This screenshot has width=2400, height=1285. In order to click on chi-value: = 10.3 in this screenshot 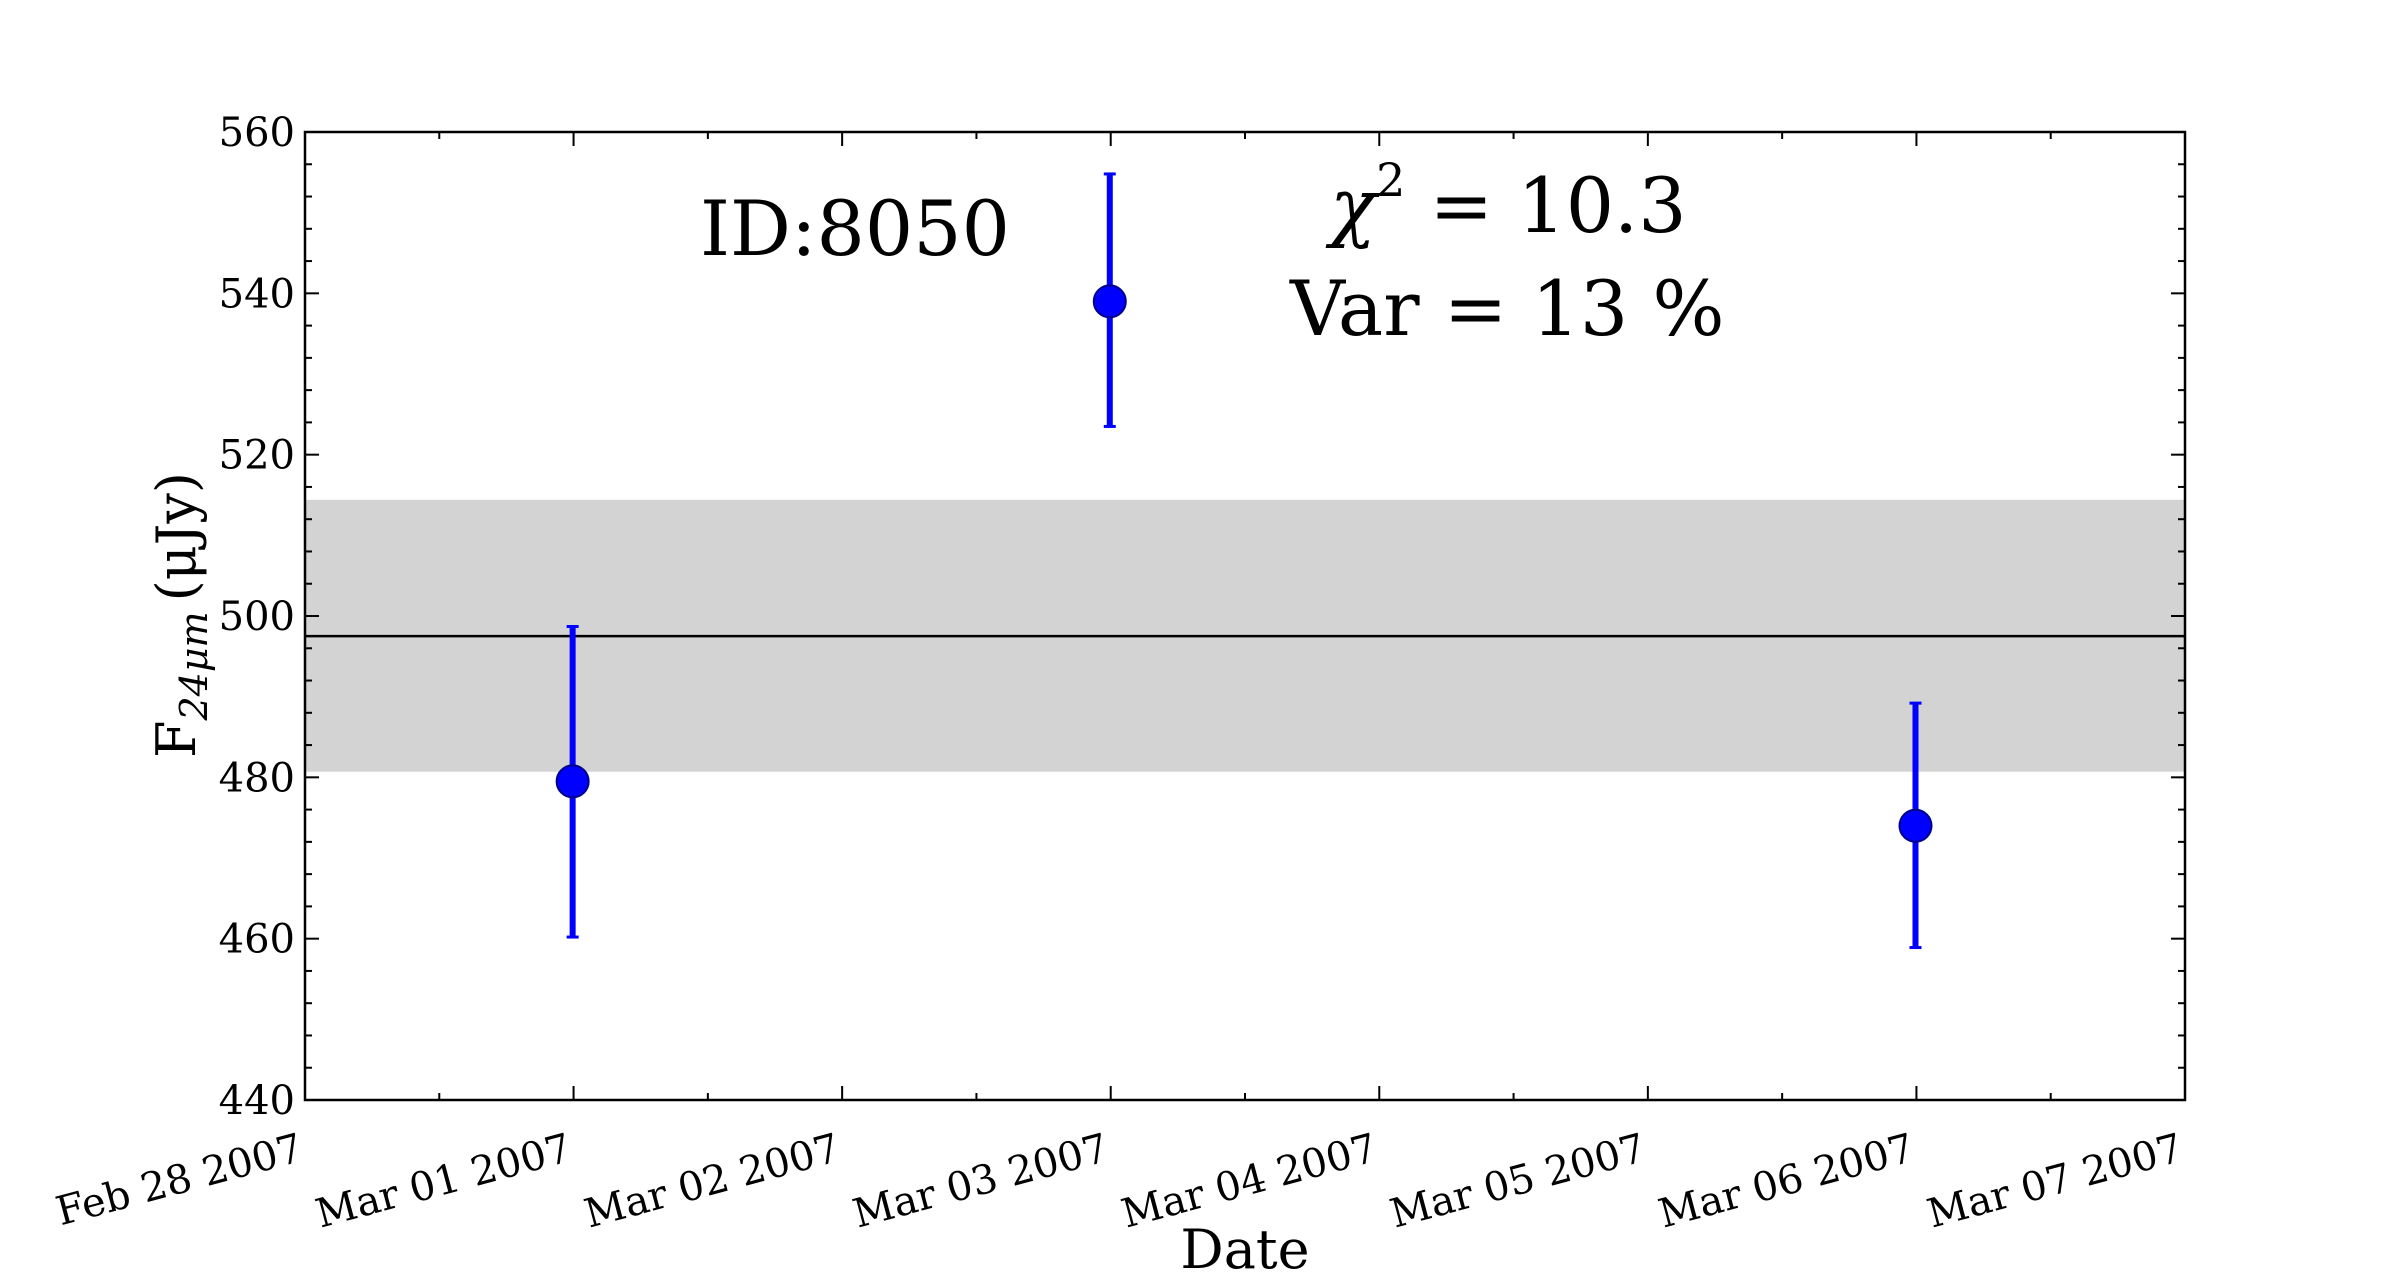, I will do `click(1545, 205)`.